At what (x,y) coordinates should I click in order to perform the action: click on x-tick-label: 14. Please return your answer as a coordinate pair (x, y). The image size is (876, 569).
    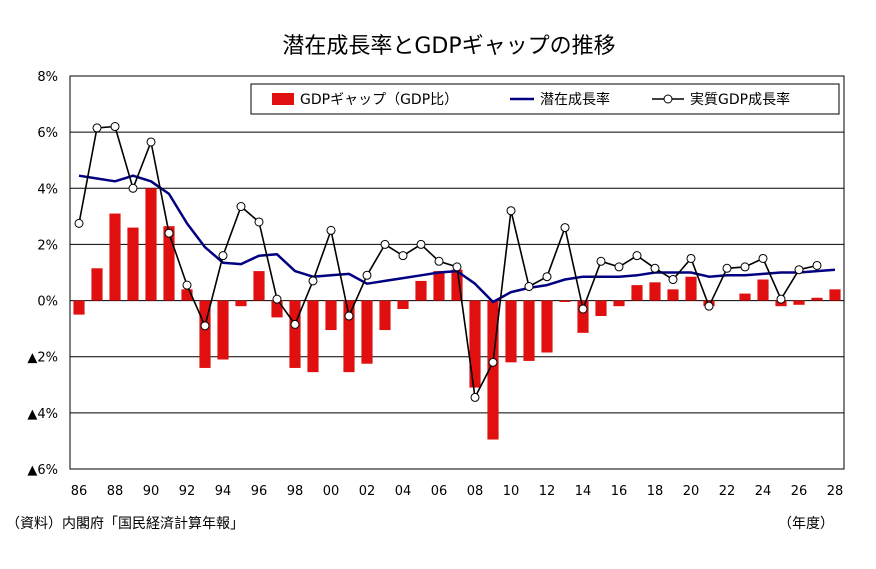
    Looking at the image, I should click on (583, 491).